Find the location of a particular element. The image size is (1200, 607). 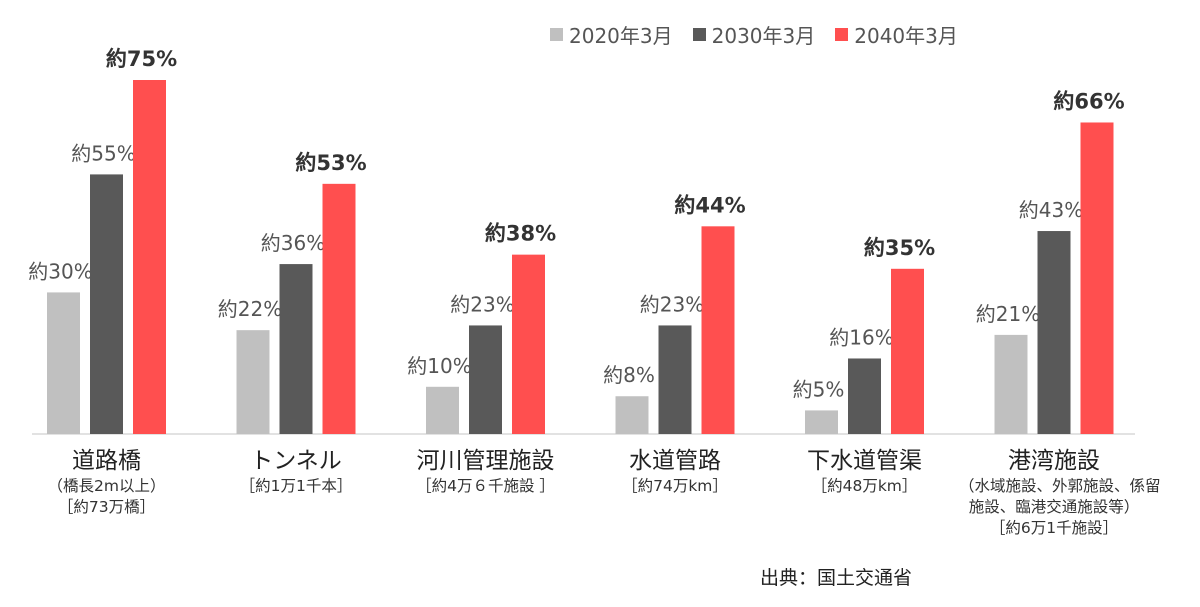

data-label-2040-cat-3: 約44% is located at coordinates (709, 205).